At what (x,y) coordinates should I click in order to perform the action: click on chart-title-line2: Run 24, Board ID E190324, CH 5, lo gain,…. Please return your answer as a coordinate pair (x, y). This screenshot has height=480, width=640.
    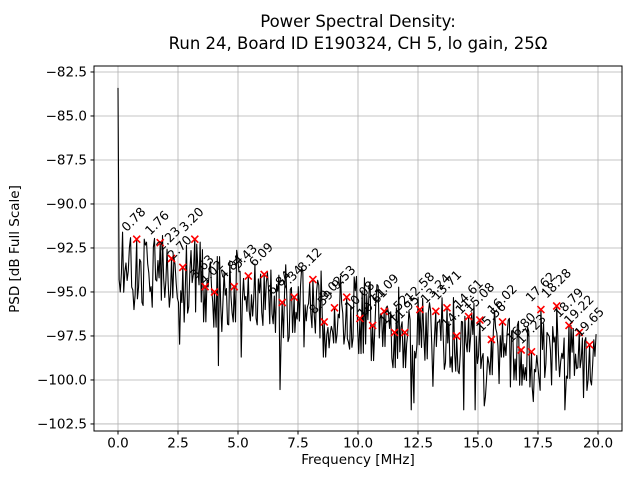
    Looking at the image, I should click on (358, 43).